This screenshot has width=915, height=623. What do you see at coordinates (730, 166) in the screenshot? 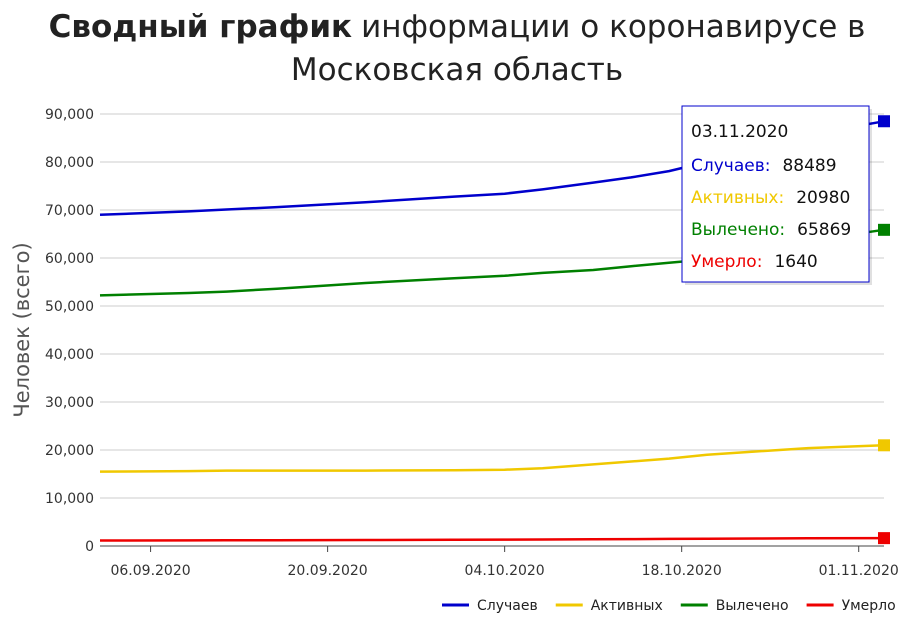
I see `tooltip-label: Случаев:` at bounding box center [730, 166].